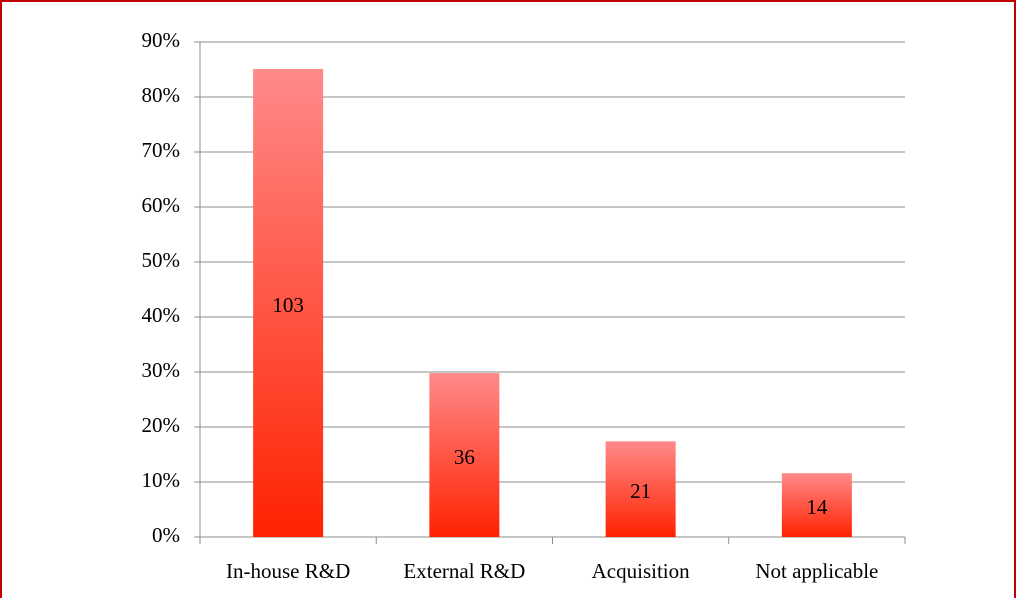 The height and width of the screenshot is (598, 1016). I want to click on y-tick-label: 60%, so click(161, 205).